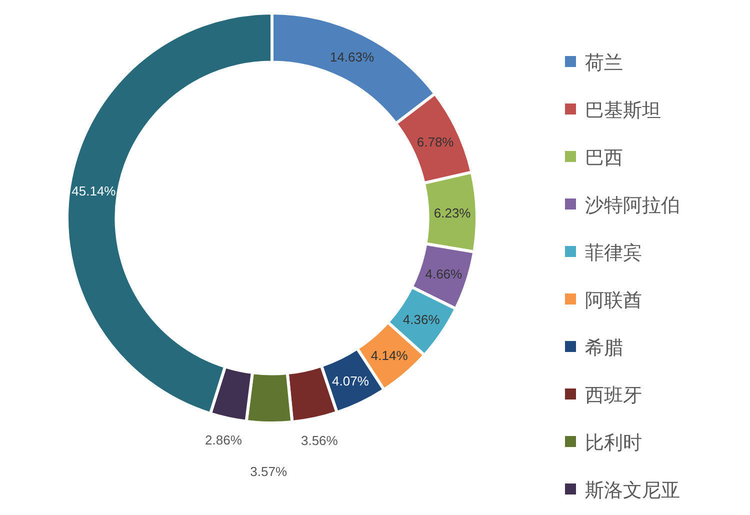  I want to click on data-label: 14.63%, so click(352, 56).